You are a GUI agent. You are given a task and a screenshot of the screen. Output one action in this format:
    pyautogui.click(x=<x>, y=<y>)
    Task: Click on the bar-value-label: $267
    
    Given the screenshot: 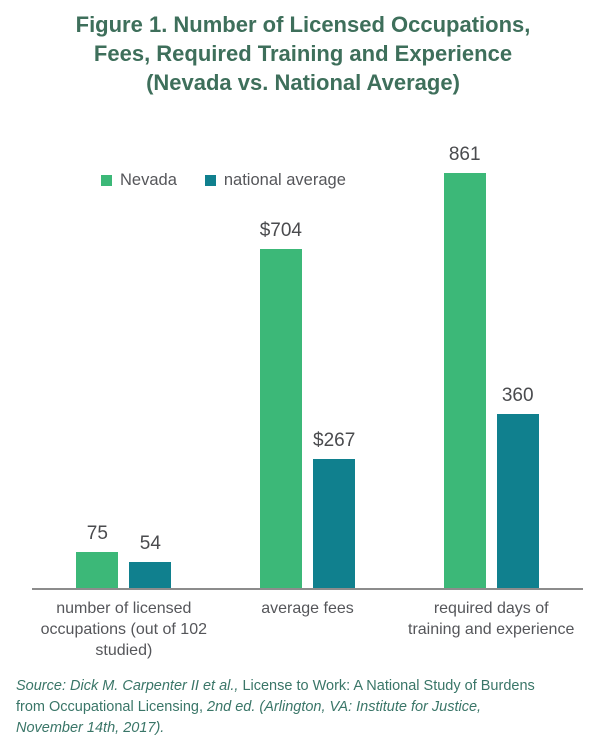 What is the action you would take?
    pyautogui.click(x=334, y=440)
    